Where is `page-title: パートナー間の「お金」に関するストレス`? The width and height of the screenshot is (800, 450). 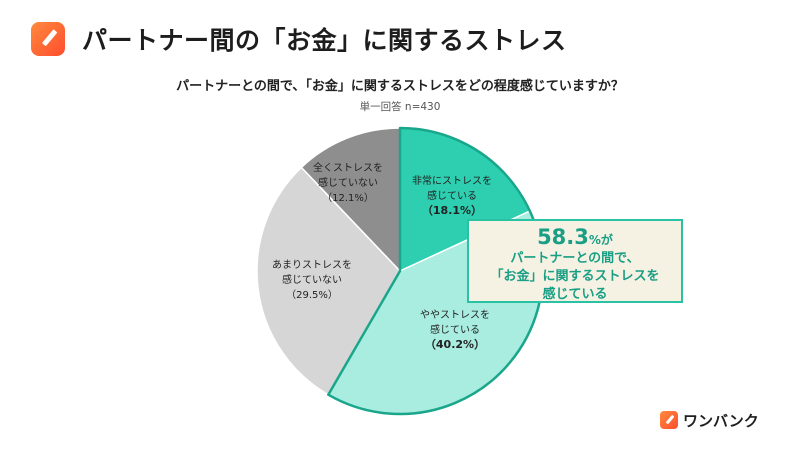 page-title: パートナー間の「お金」に関するストレス is located at coordinates (324, 40).